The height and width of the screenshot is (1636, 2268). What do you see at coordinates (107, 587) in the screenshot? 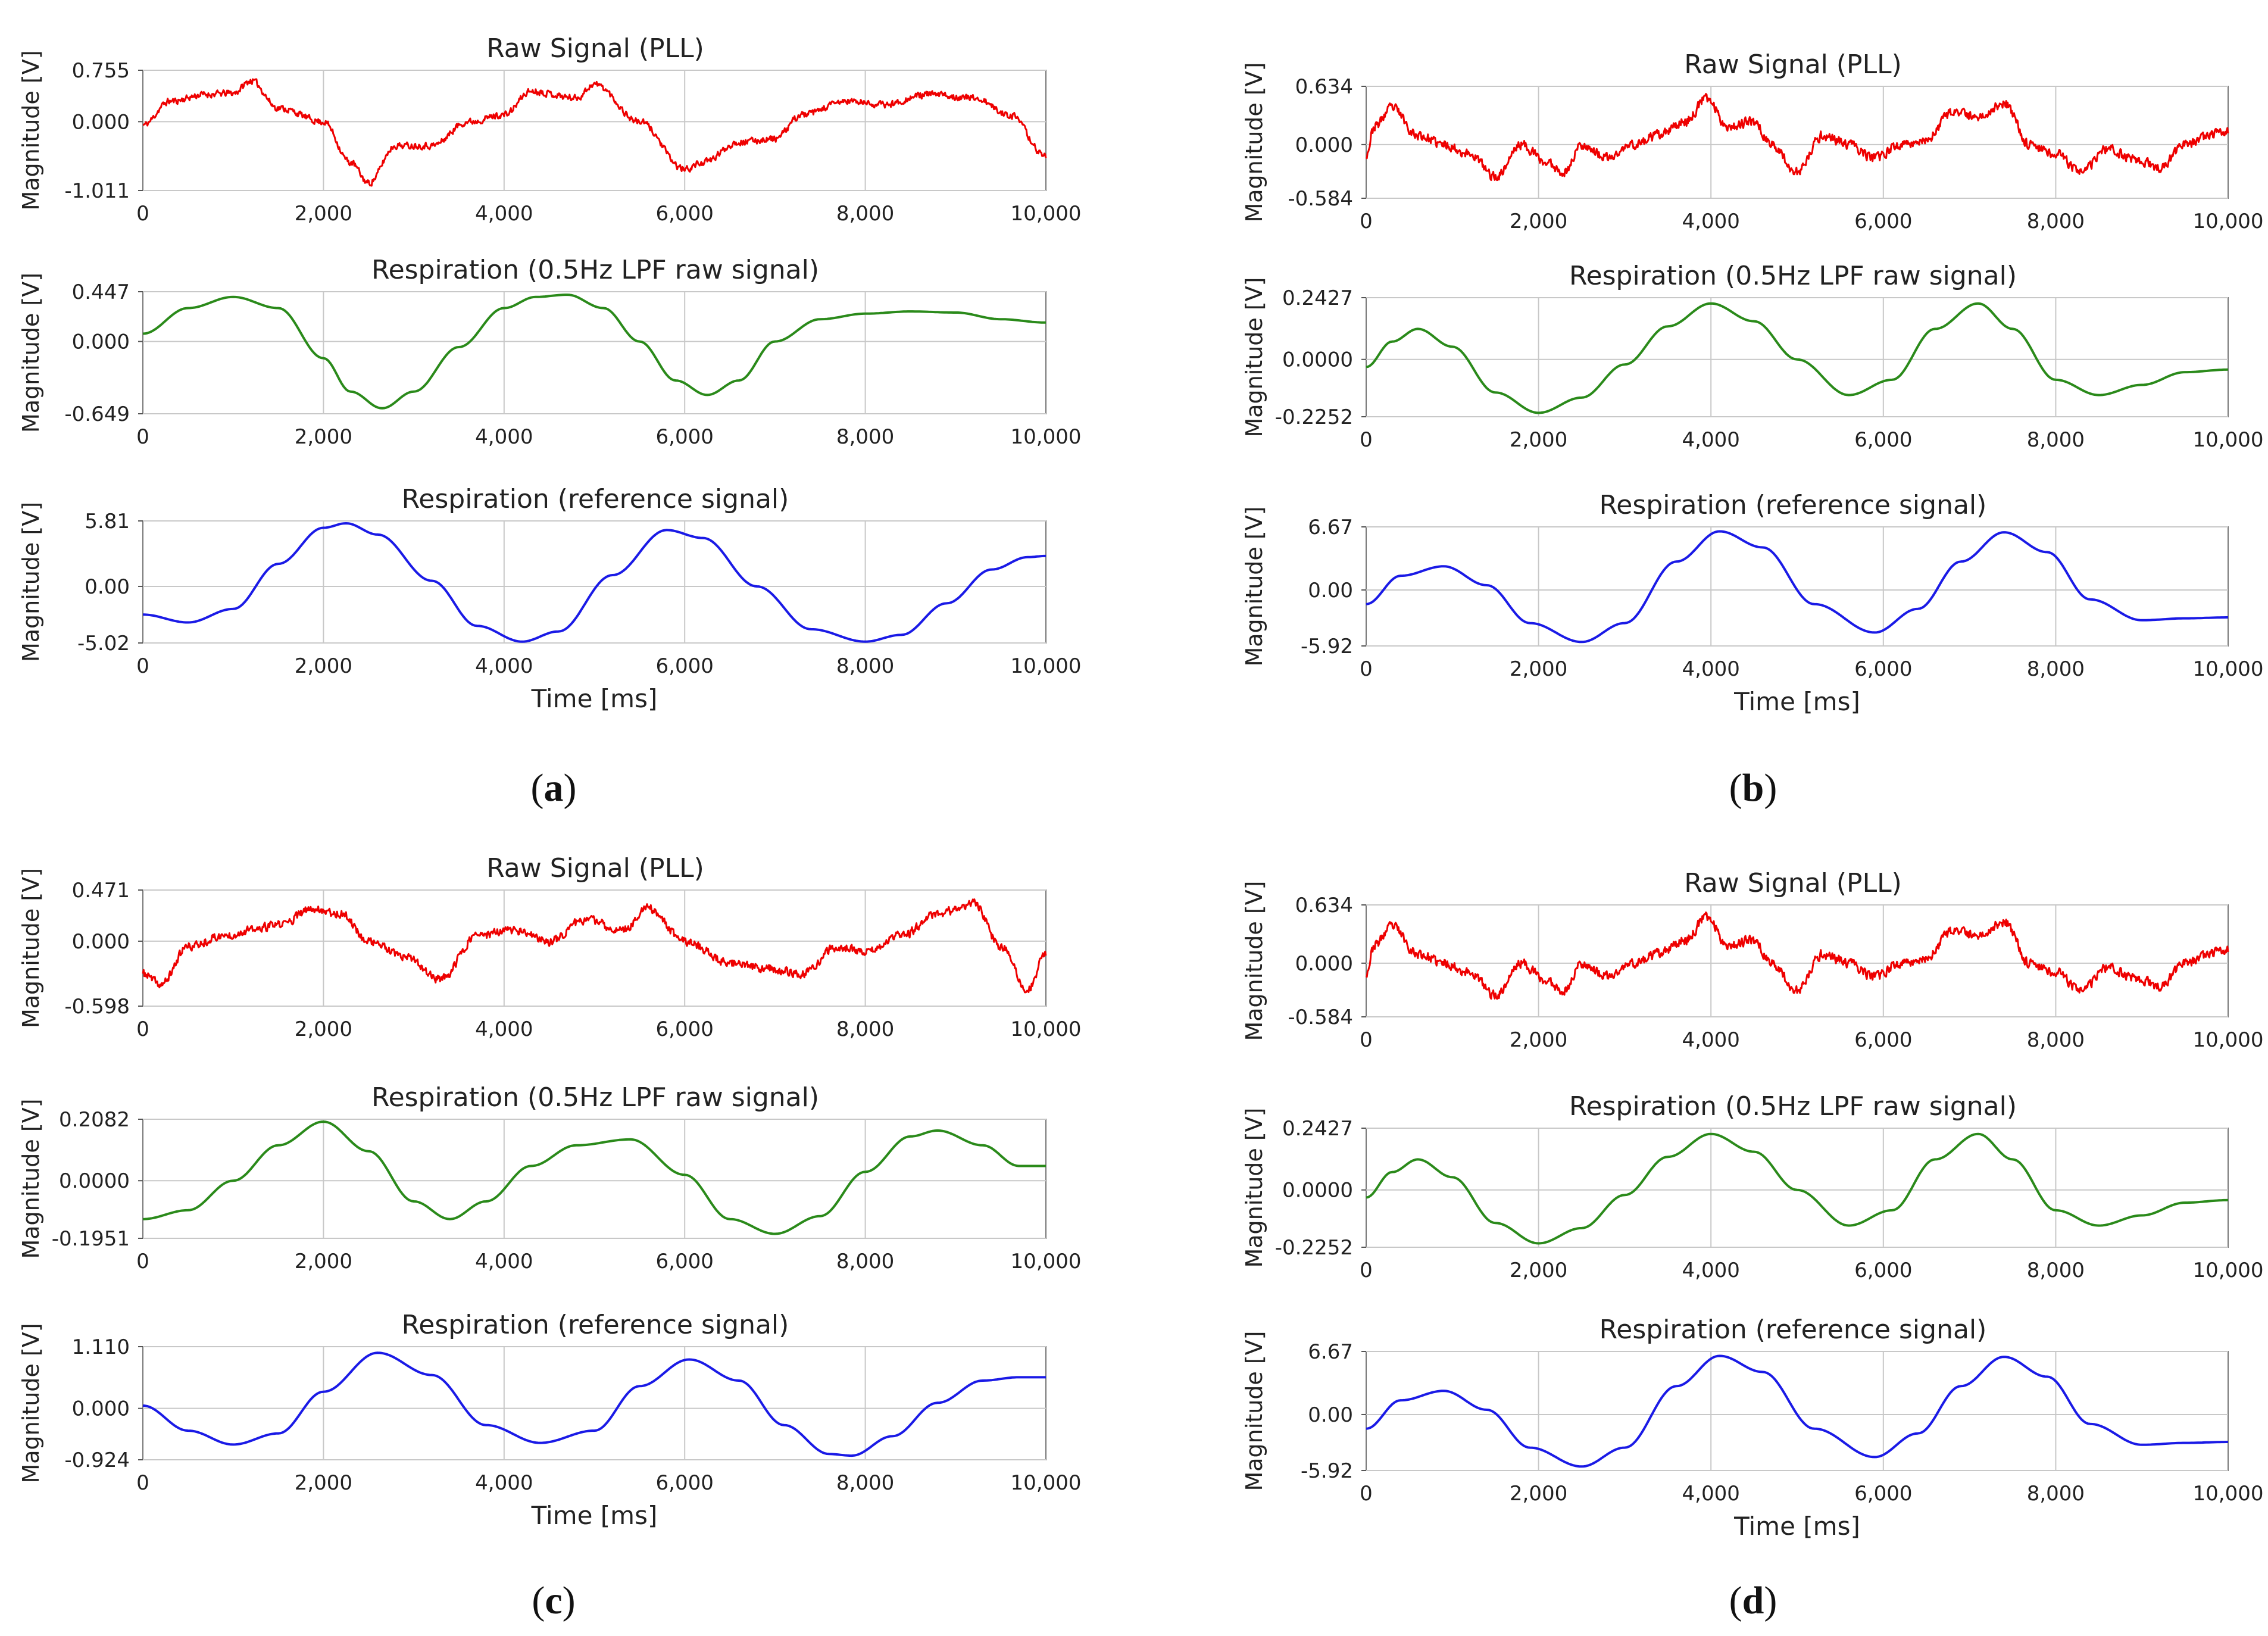
I see `y-tick-label: 0.00` at bounding box center [107, 587].